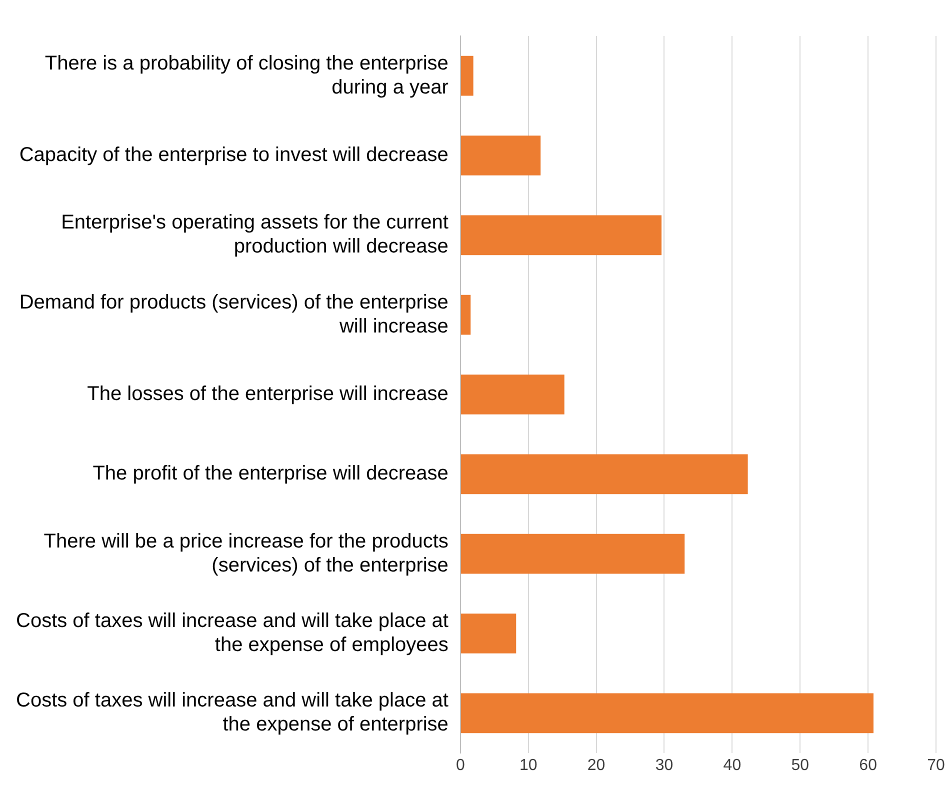 The height and width of the screenshot is (789, 948). I want to click on y-tick-label: Enterprise's operating assets for the current production will decrease, so click(255, 235).